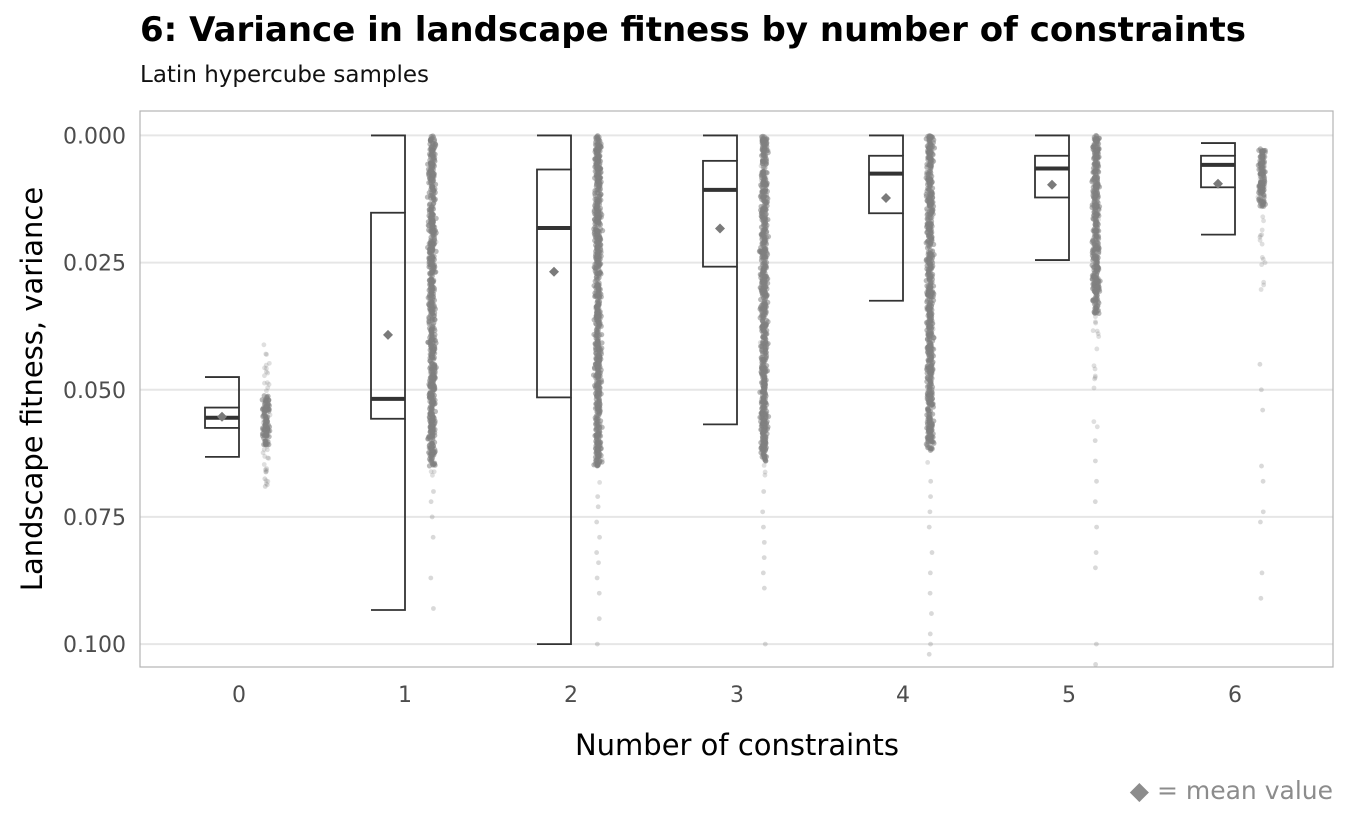 This screenshot has width=1350, height=825. What do you see at coordinates (554, 152) in the screenshot?
I see `whisker-low` at bounding box center [554, 152].